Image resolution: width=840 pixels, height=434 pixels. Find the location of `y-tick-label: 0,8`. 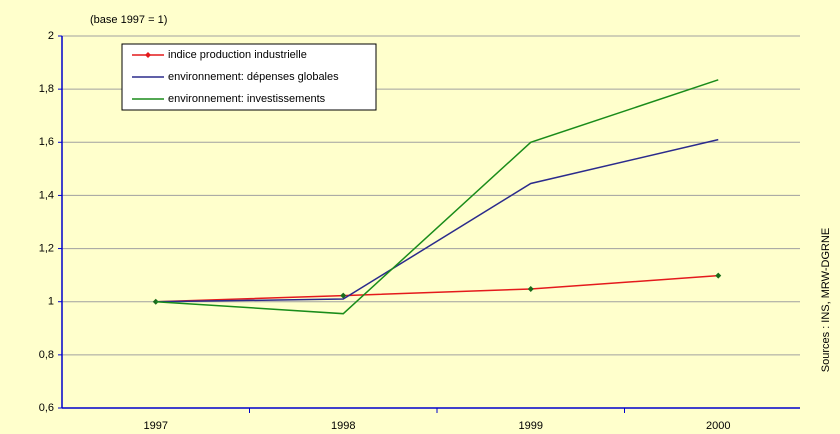

y-tick-label: 0,8 is located at coordinates (46, 355).